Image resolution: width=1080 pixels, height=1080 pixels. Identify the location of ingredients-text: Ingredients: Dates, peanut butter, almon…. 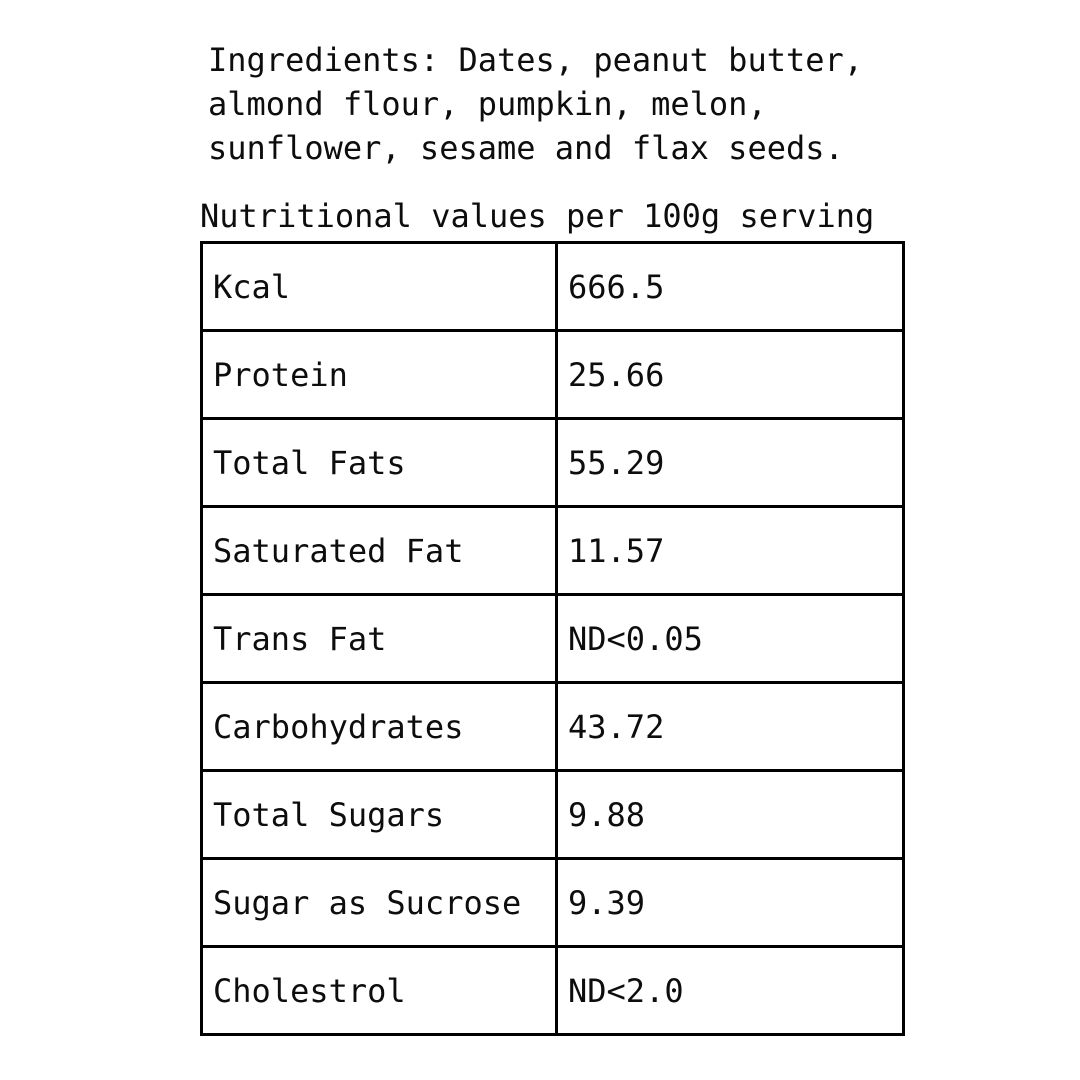
(536, 104).